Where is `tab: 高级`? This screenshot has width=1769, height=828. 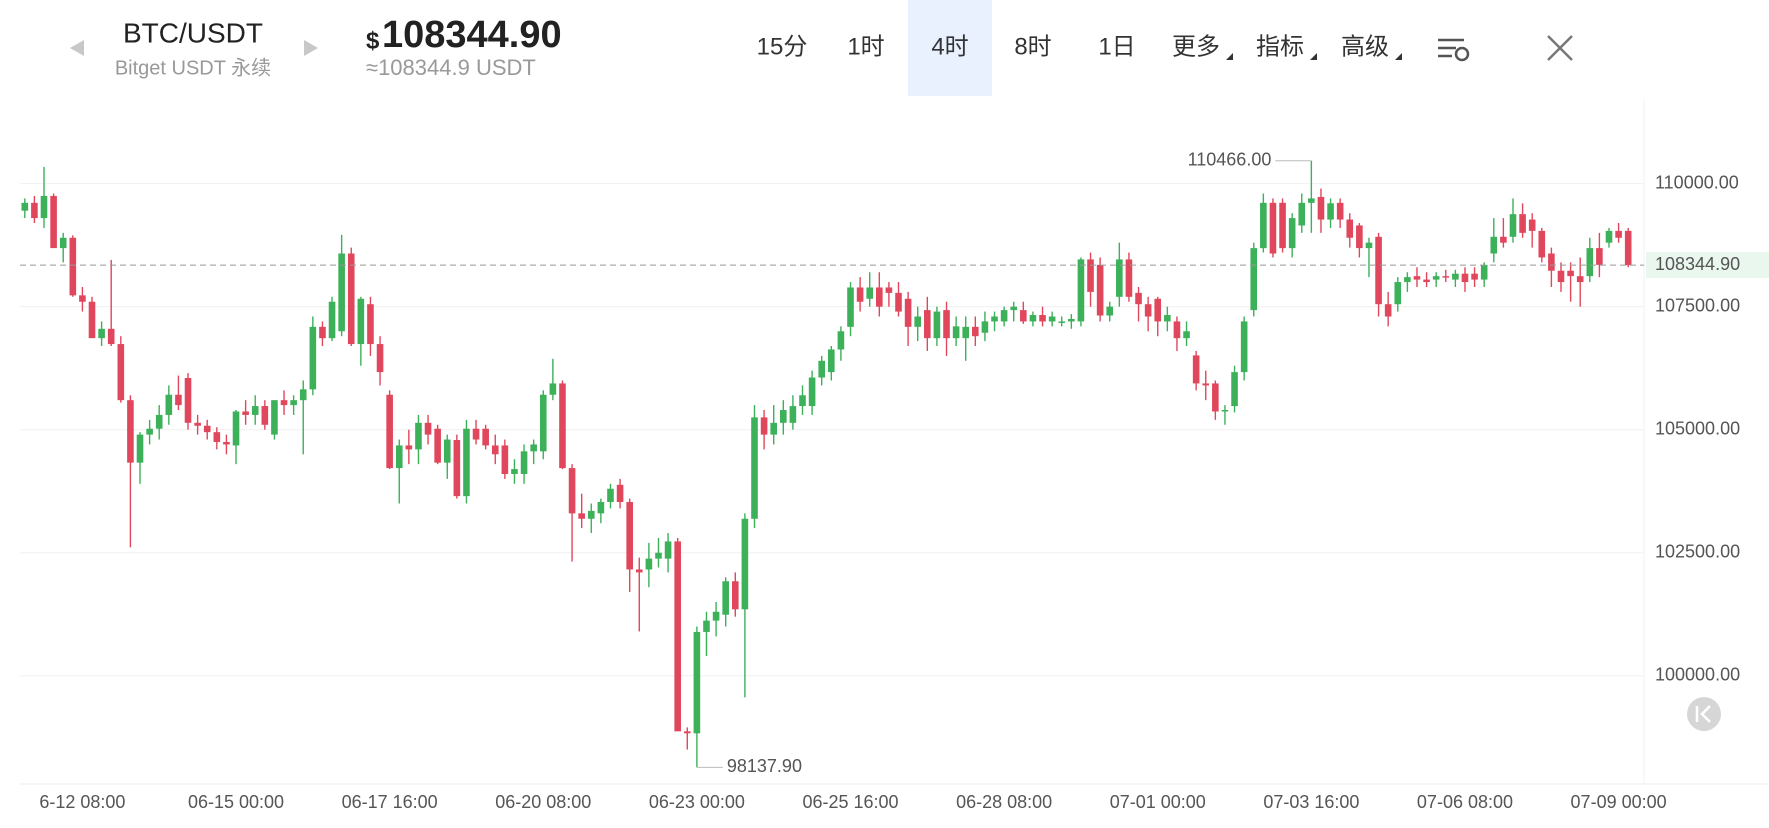
tab: 高级 is located at coordinates (1365, 46).